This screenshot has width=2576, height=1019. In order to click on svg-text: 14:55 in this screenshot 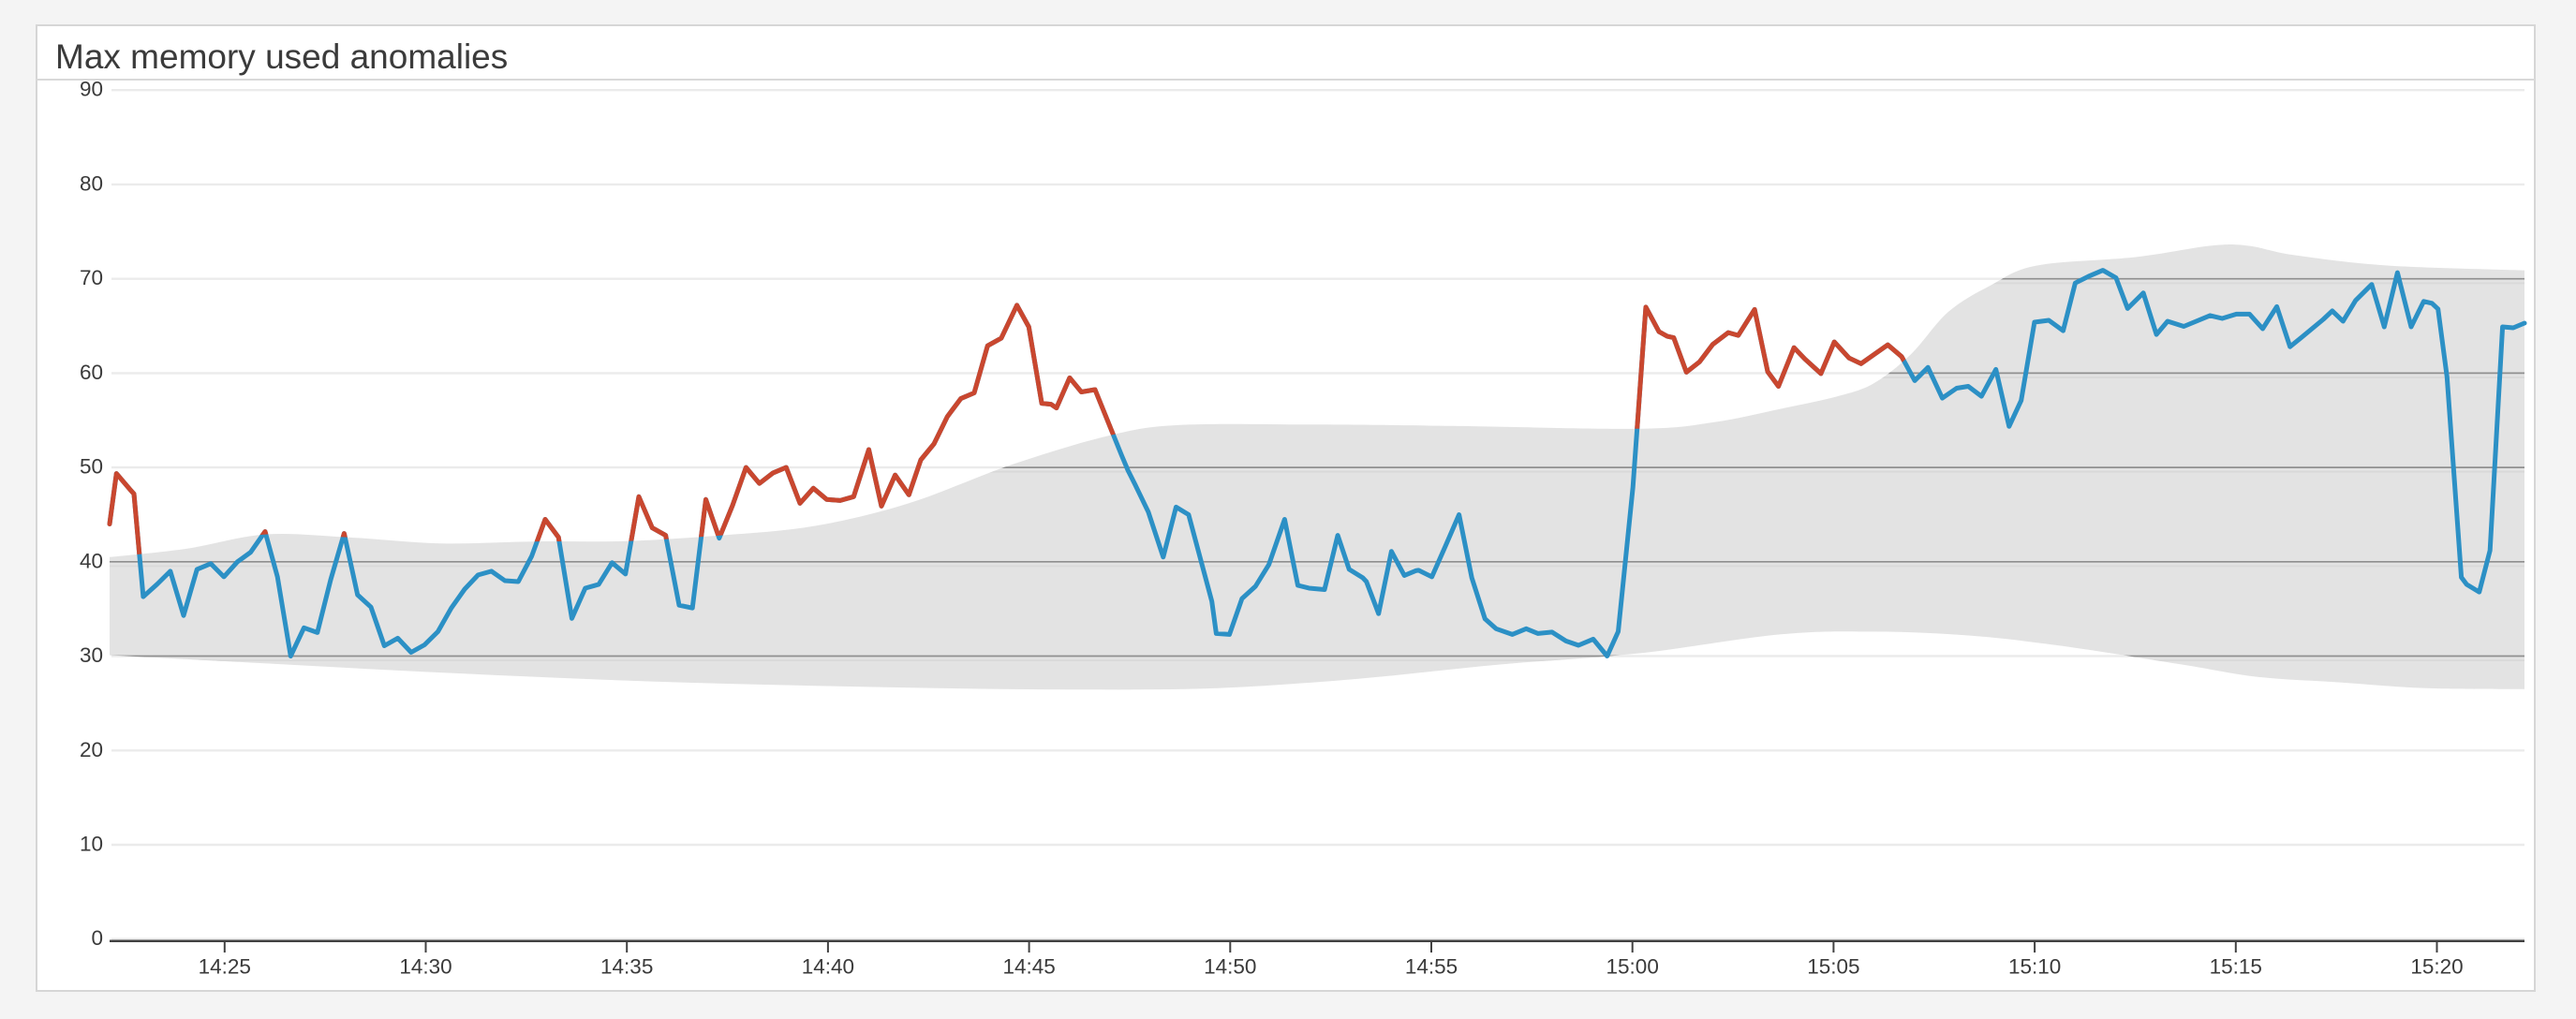, I will do `click(1431, 967)`.